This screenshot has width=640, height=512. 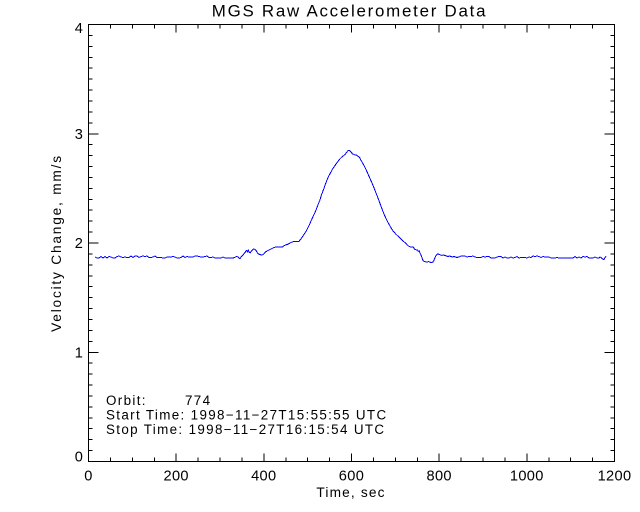 I want to click on svg-text: 1200, so click(x=615, y=476).